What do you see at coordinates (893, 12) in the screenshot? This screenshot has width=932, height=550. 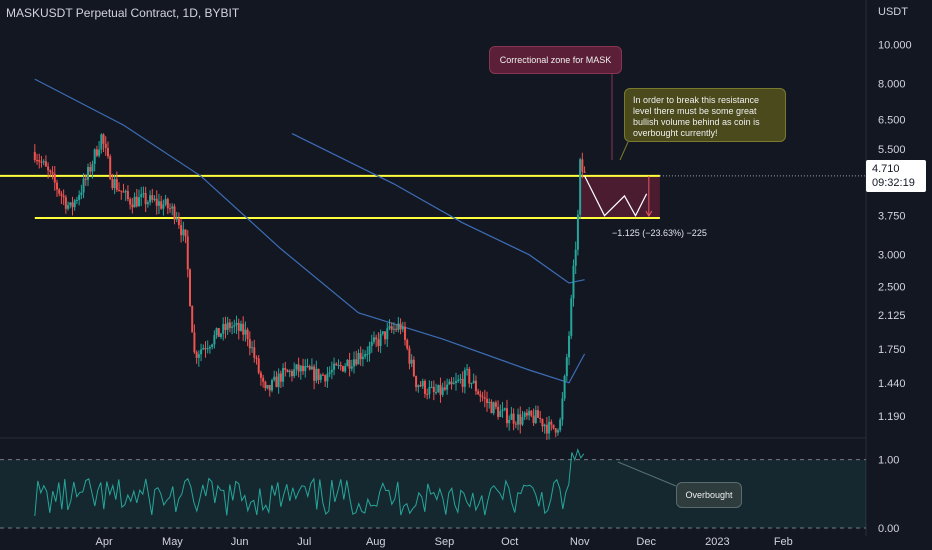 I see `currency-label: USDT` at bounding box center [893, 12].